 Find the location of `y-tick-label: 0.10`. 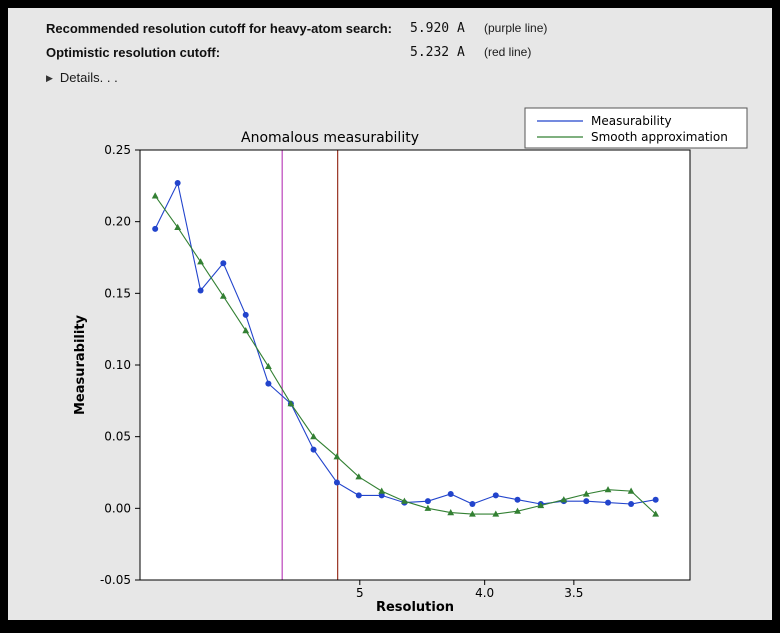

y-tick-label: 0.10 is located at coordinates (117, 365).